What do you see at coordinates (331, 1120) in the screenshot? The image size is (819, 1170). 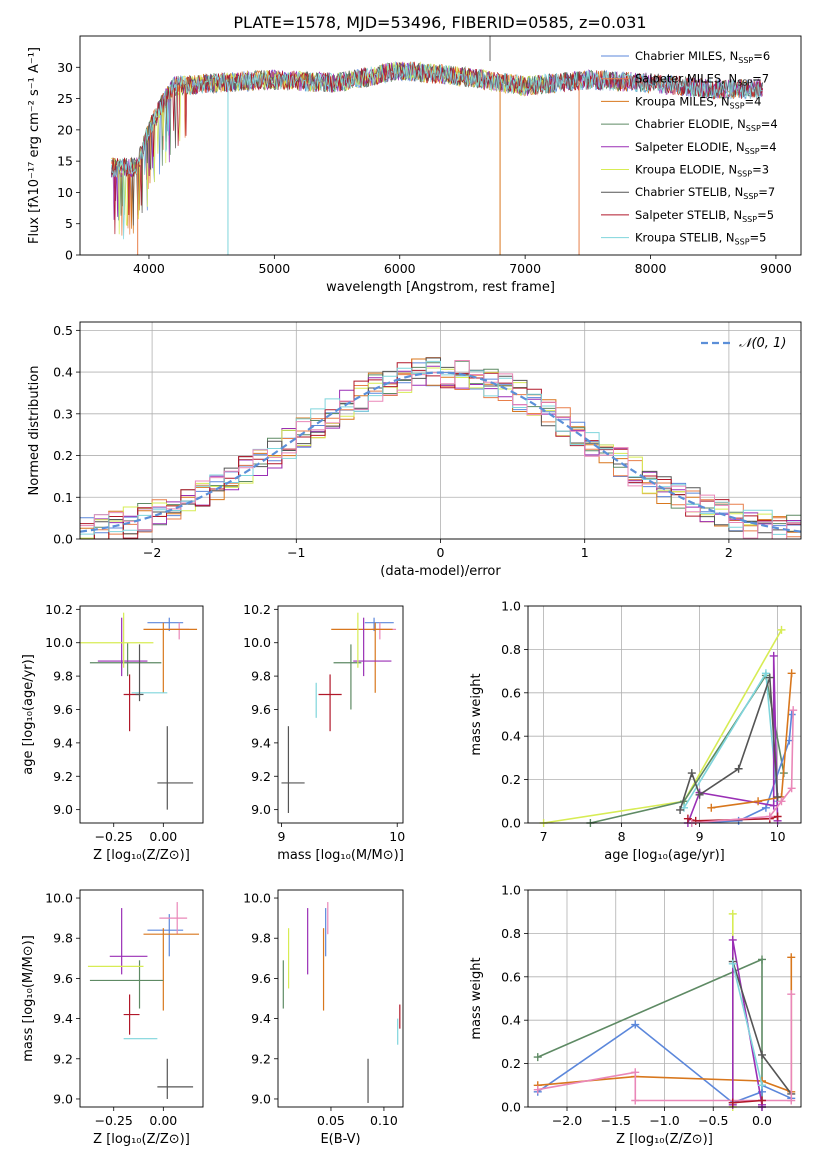 I see `x-tick-label: 0.05` at bounding box center [331, 1120].